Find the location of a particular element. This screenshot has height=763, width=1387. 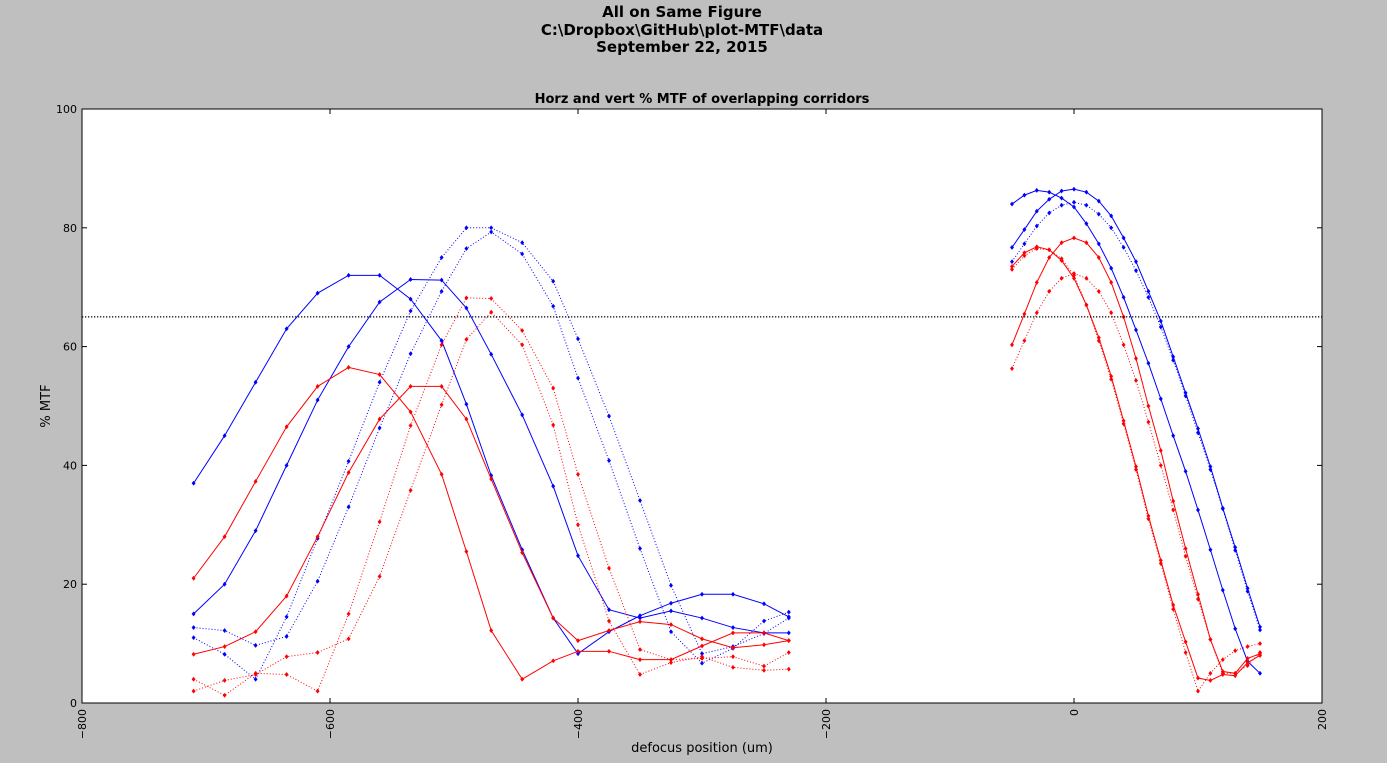

y-tick-label: 100 is located at coordinates (66, 109).